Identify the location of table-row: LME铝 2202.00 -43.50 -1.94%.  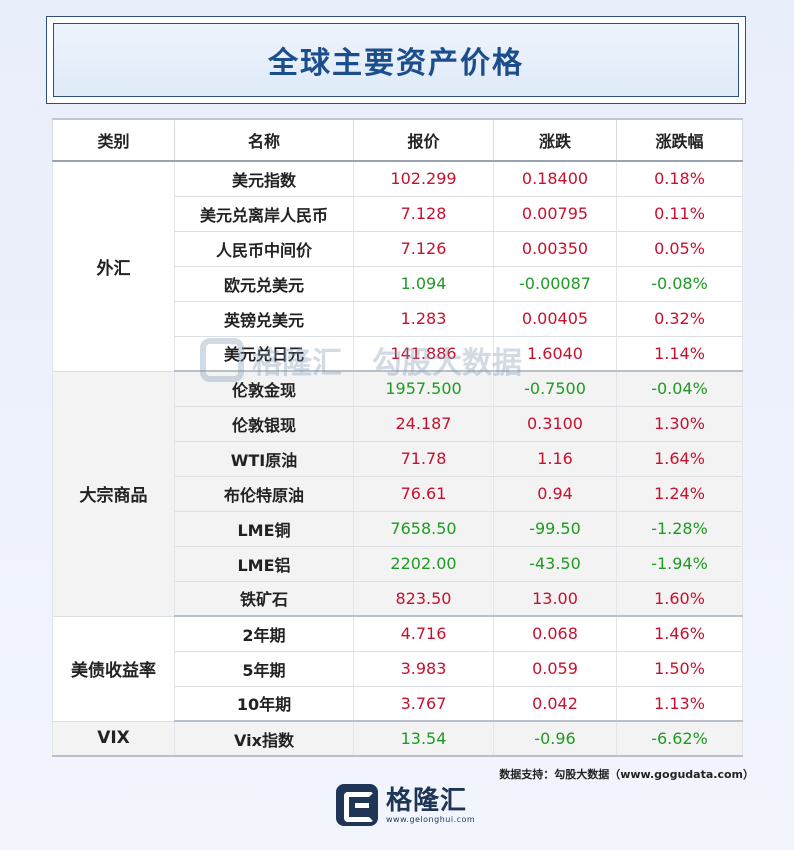
(398, 564).